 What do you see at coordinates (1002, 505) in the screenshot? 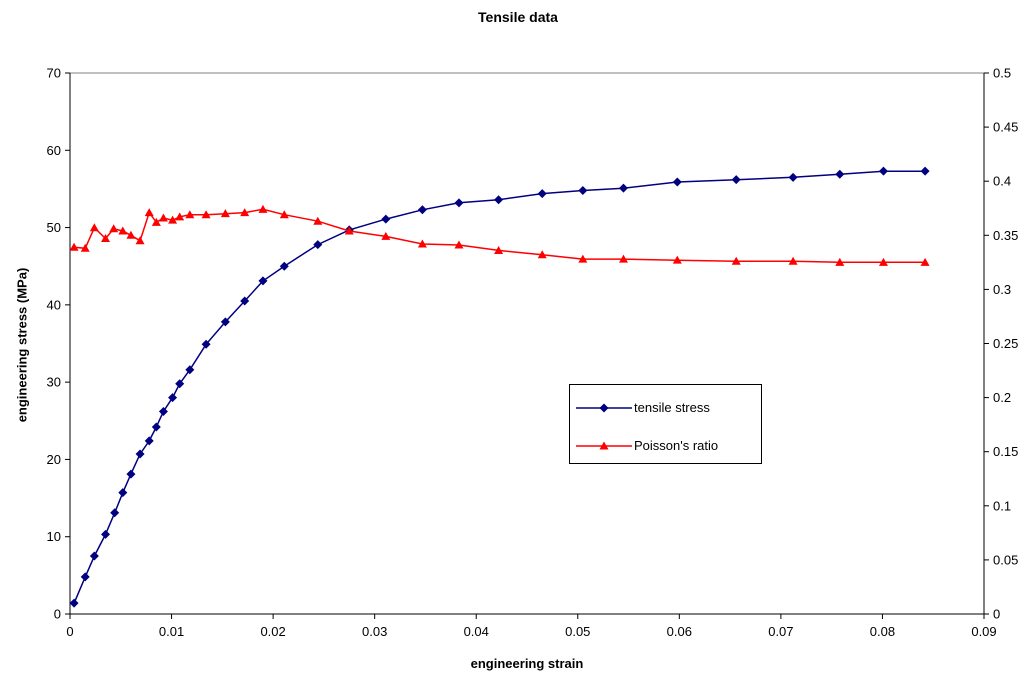
I see `y2-tick-label: 0.1` at bounding box center [1002, 505].